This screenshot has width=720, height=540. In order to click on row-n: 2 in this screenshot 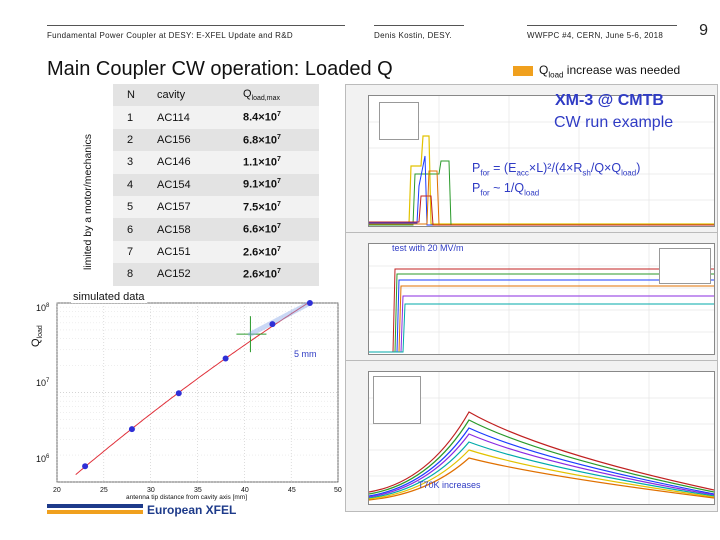, I will do `click(130, 139)`.